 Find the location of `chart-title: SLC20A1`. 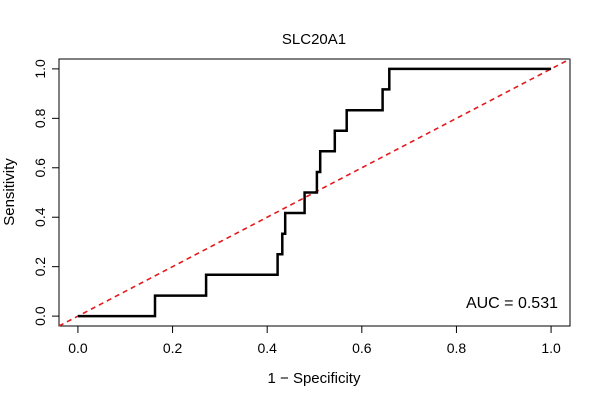

chart-title: SLC20A1 is located at coordinates (314, 39).